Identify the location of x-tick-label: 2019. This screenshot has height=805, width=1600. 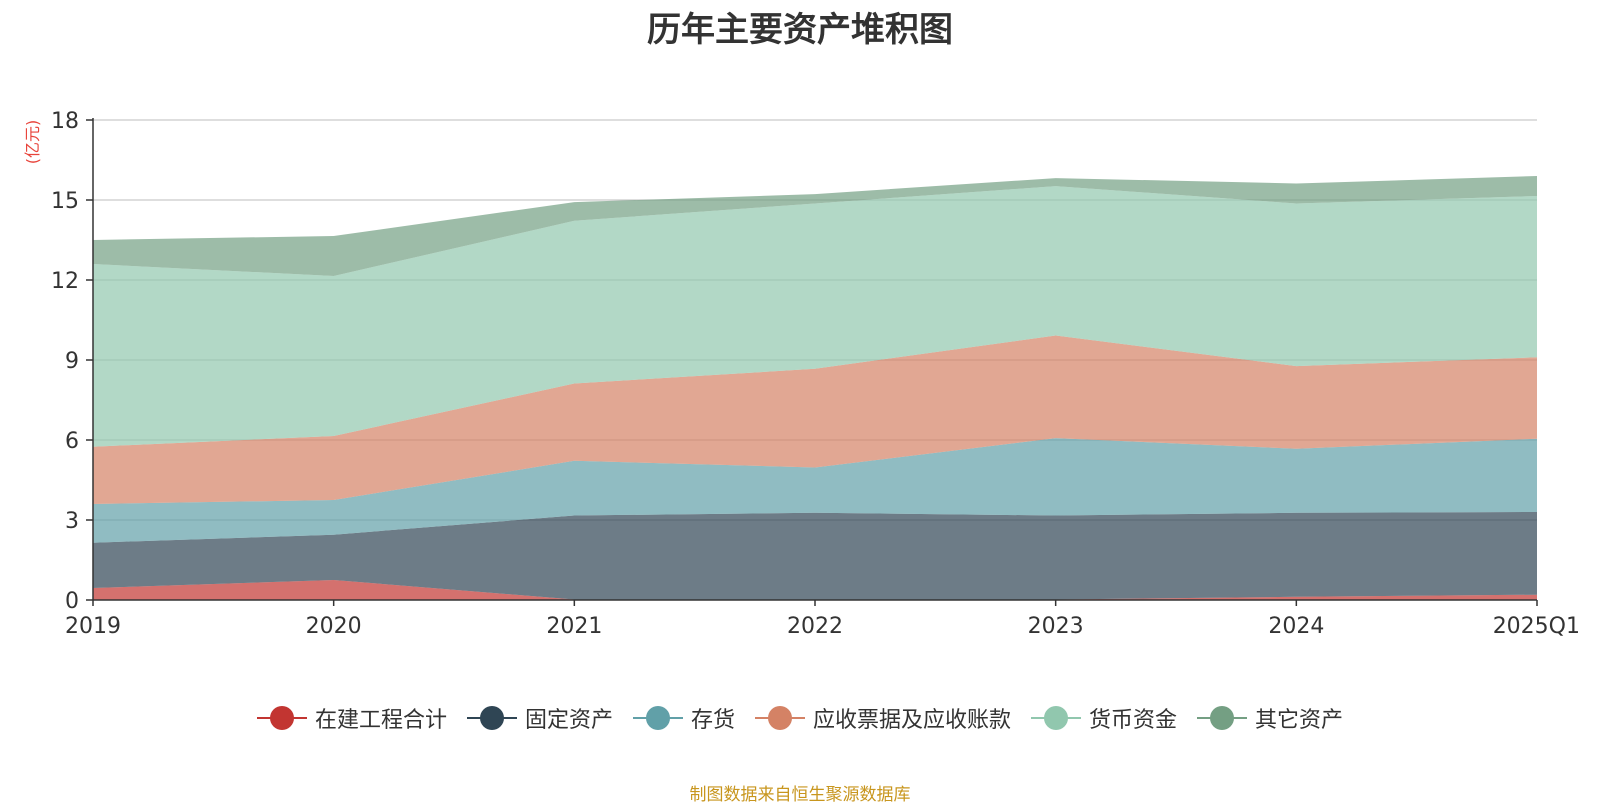
(93, 626).